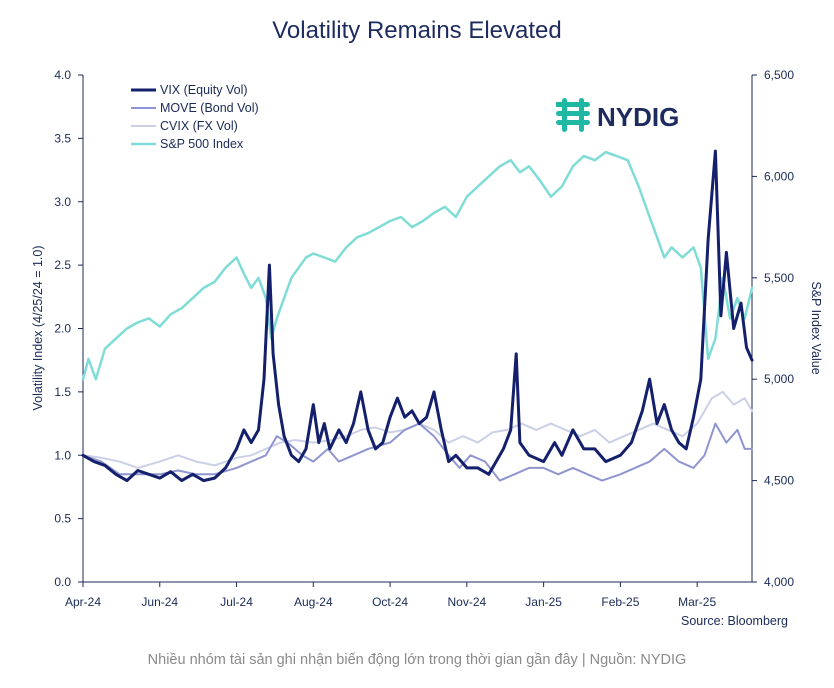 The height and width of the screenshot is (688, 834). I want to click on right-y-axis-label: S&P Index Value, so click(816, 327).